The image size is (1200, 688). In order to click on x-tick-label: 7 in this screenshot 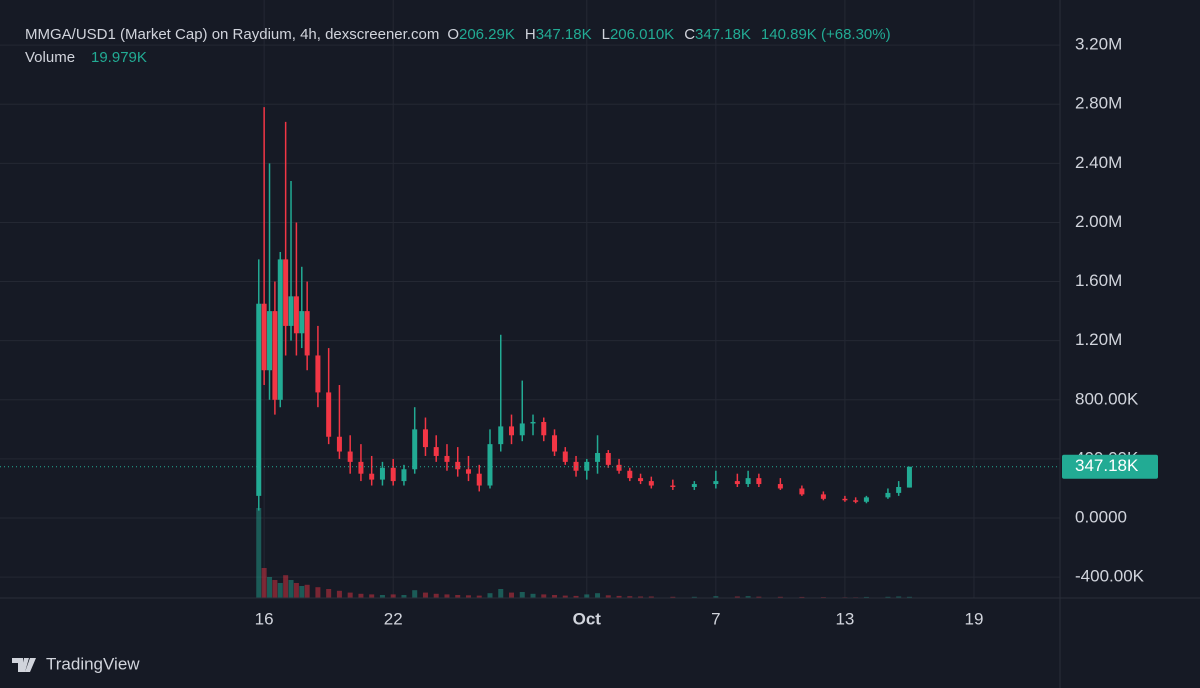, I will do `click(715, 618)`.